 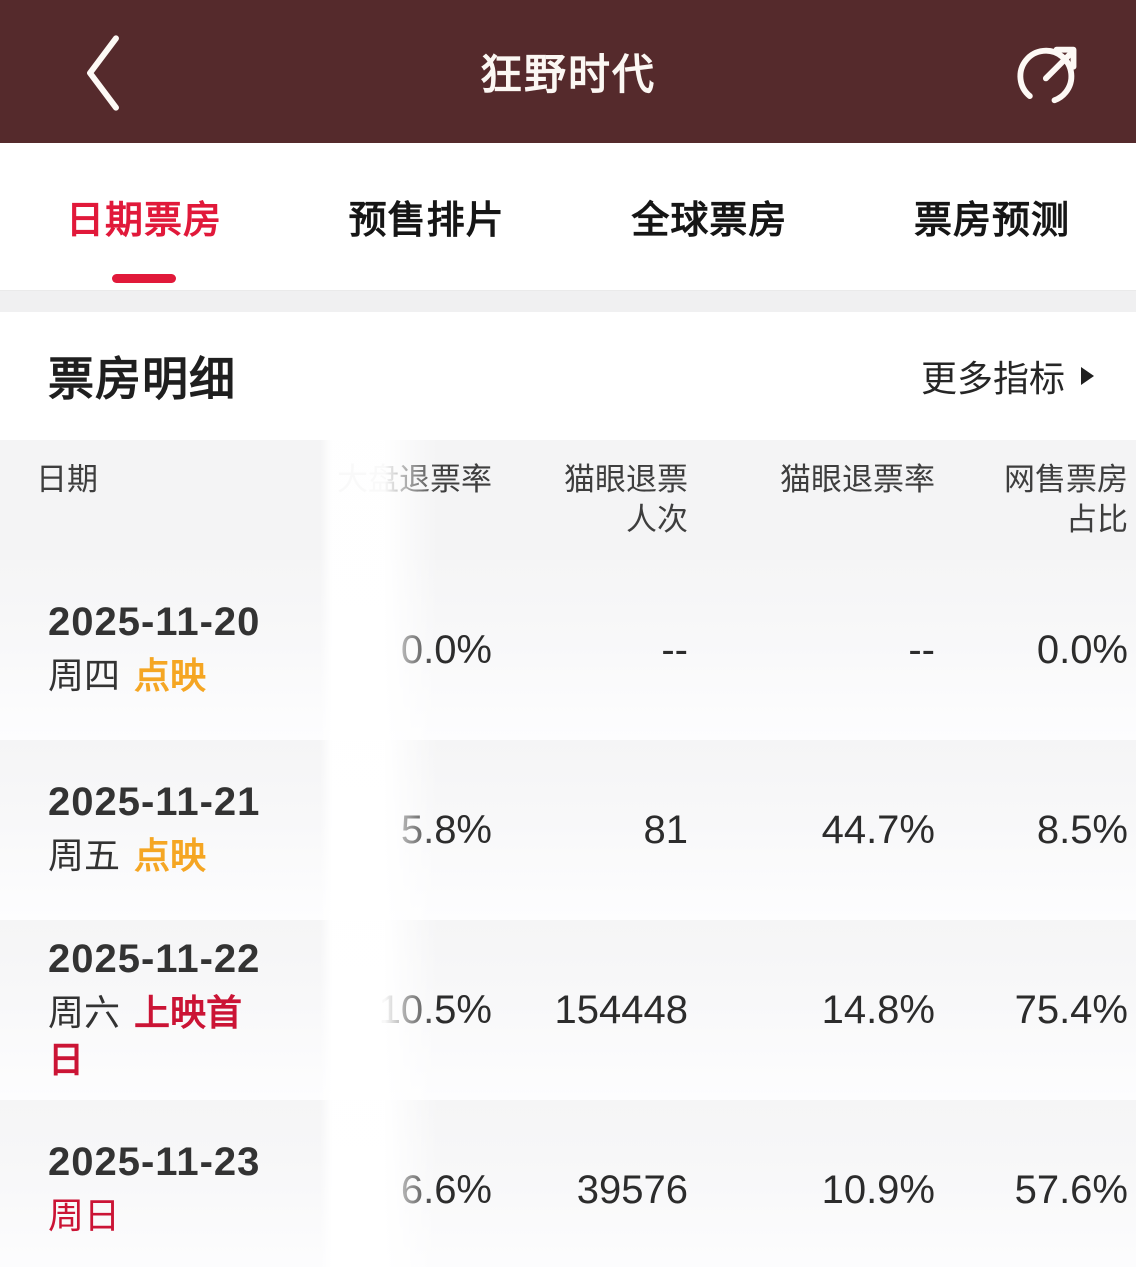 What do you see at coordinates (626, 500) in the screenshot?
I see `column-header: 猫眼退票 人次` at bounding box center [626, 500].